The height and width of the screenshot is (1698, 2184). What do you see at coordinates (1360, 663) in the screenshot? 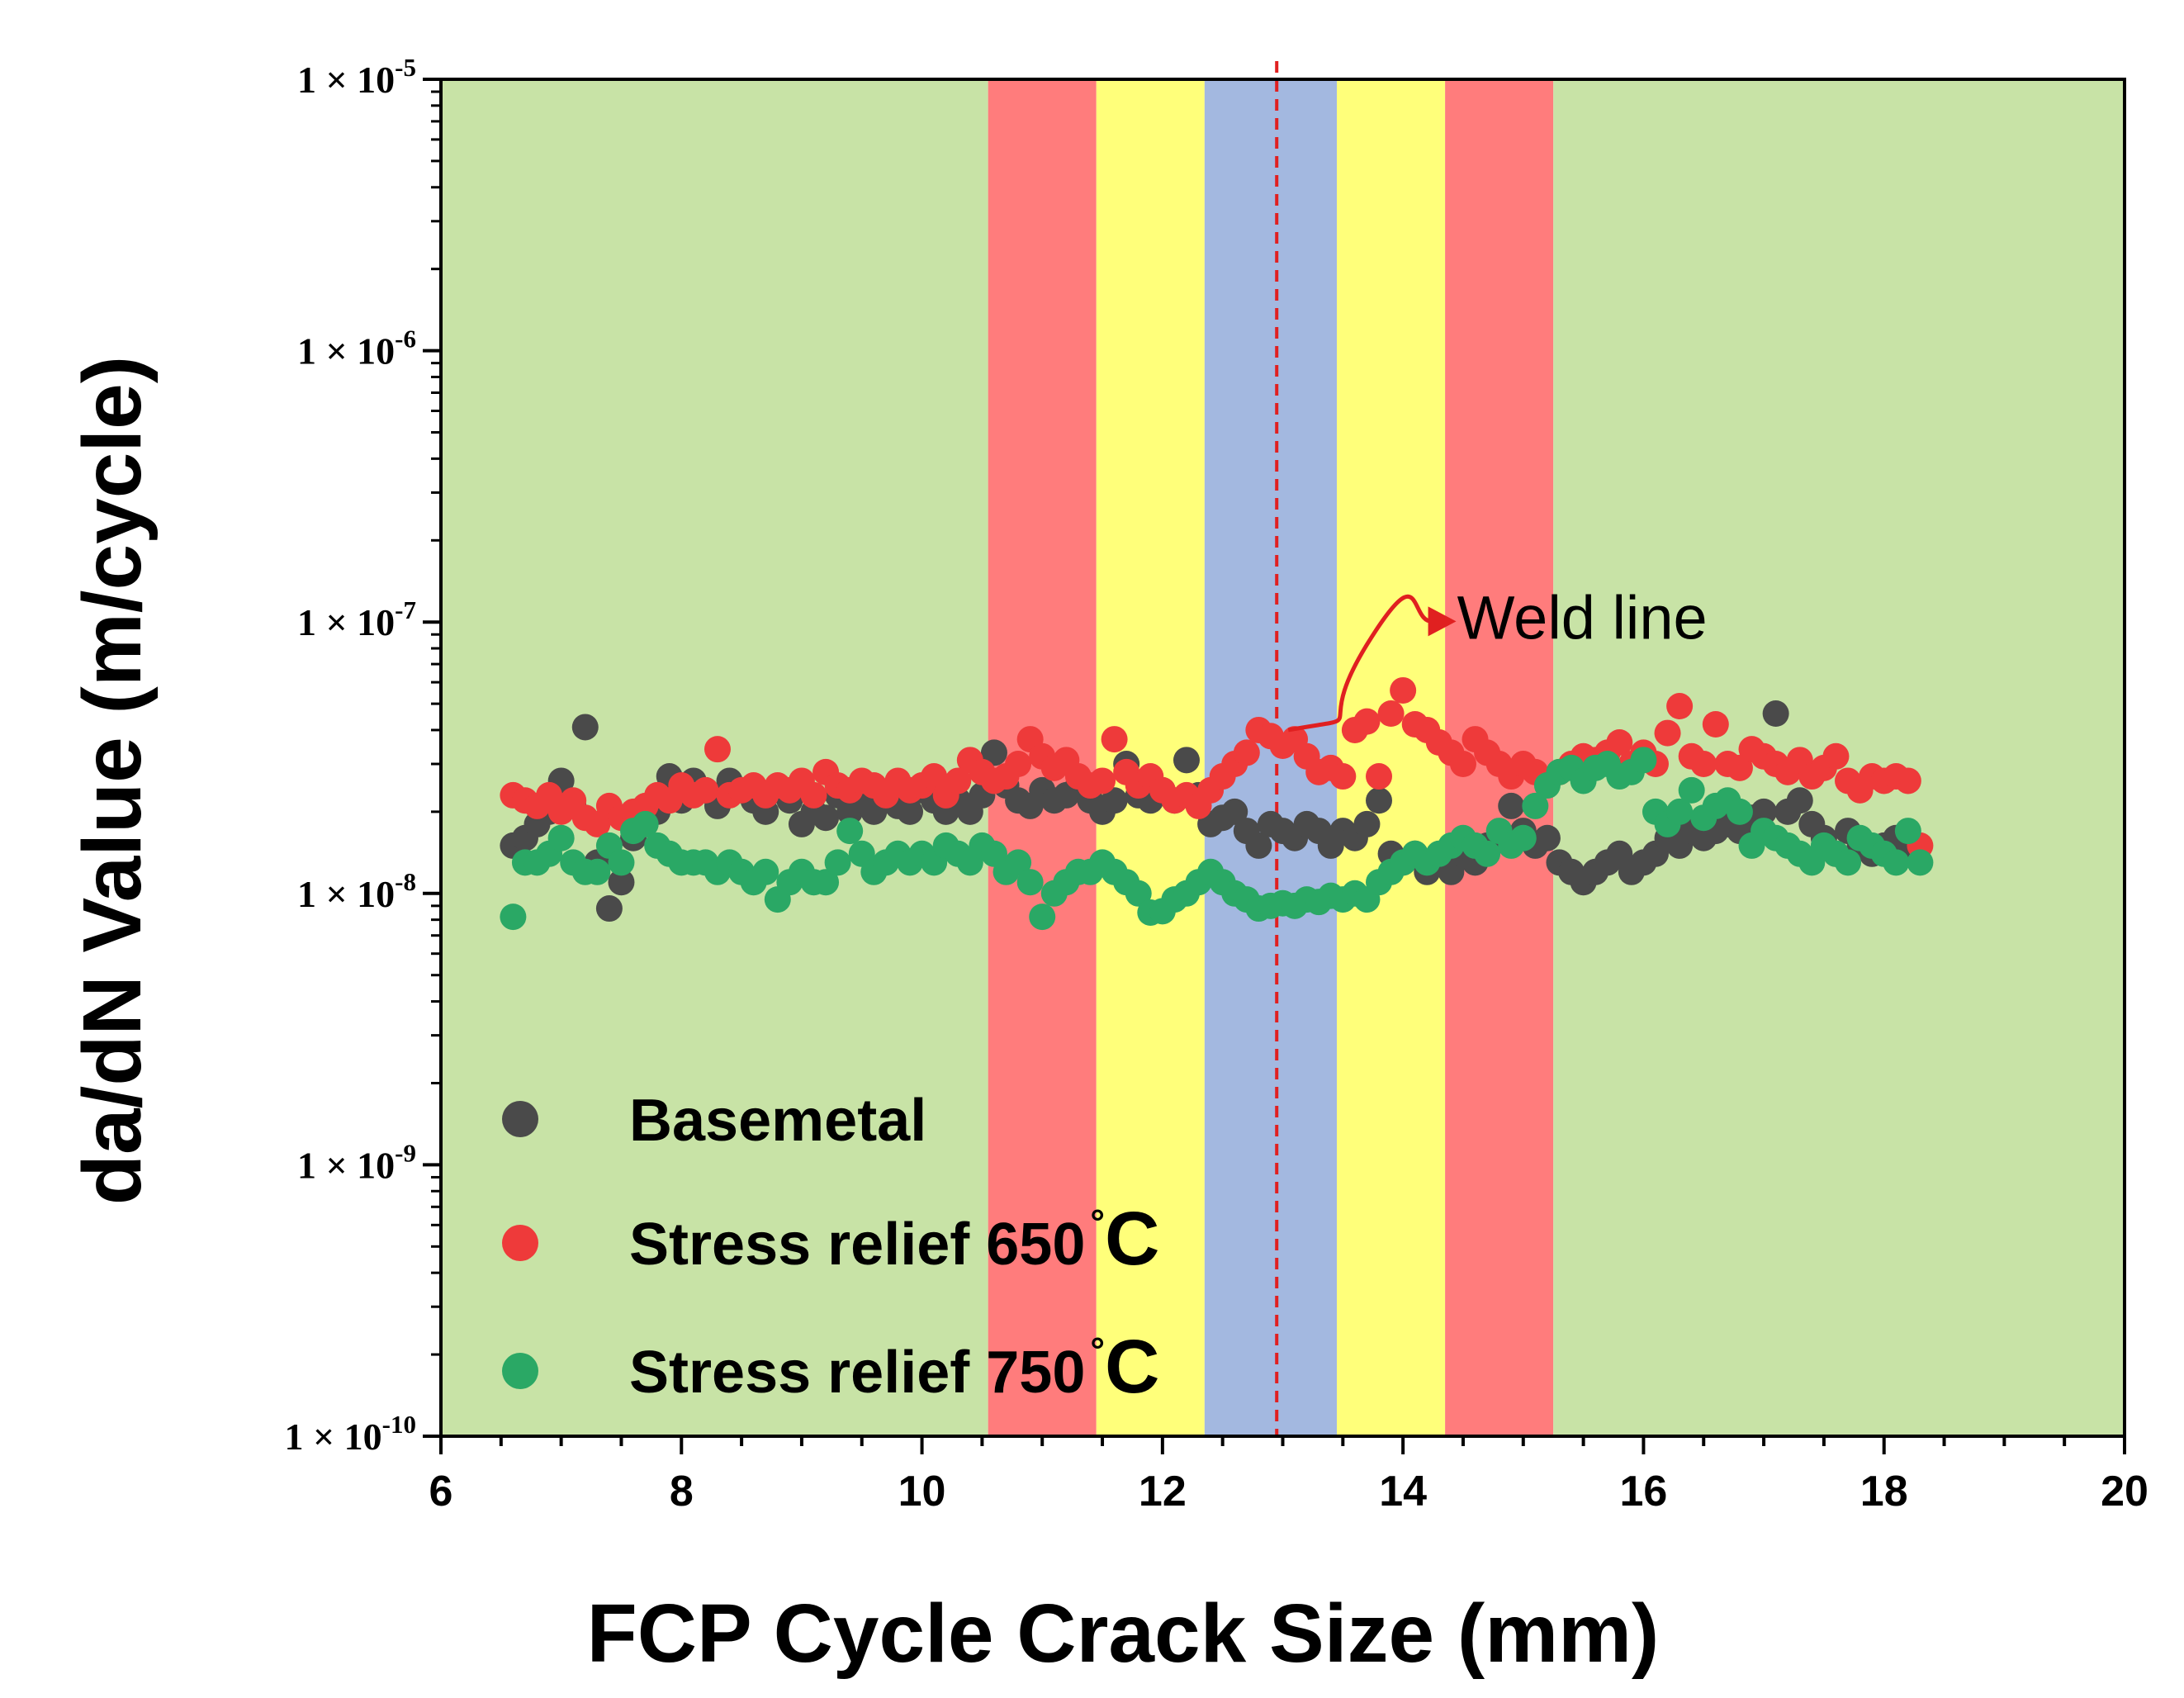
I see `annotation-arrow` at bounding box center [1360, 663].